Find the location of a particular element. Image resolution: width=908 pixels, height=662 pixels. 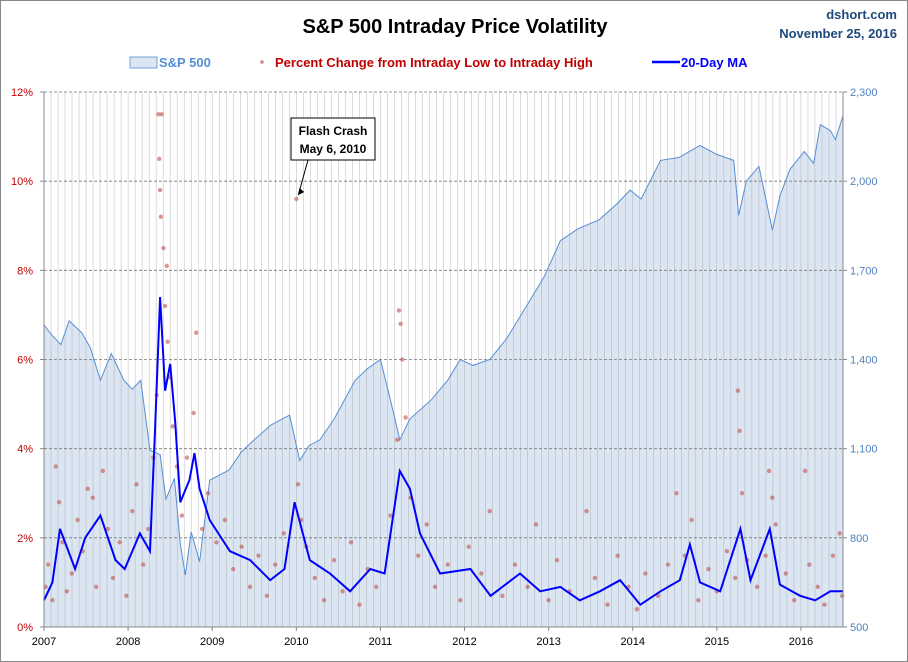

x-tick-label: 2013 is located at coordinates (548, 642).